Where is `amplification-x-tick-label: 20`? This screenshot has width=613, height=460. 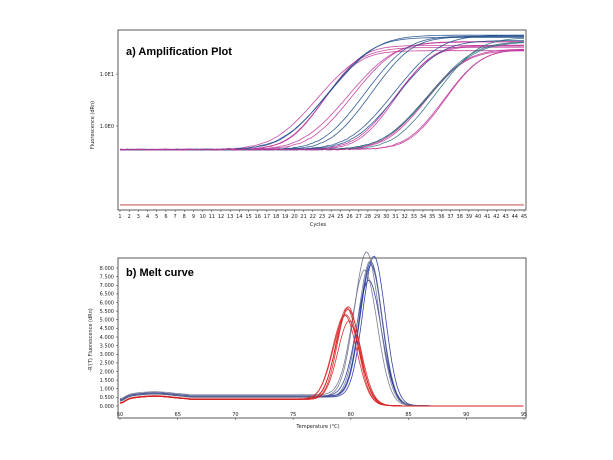
amplification-x-tick-label: 20 is located at coordinates (294, 217).